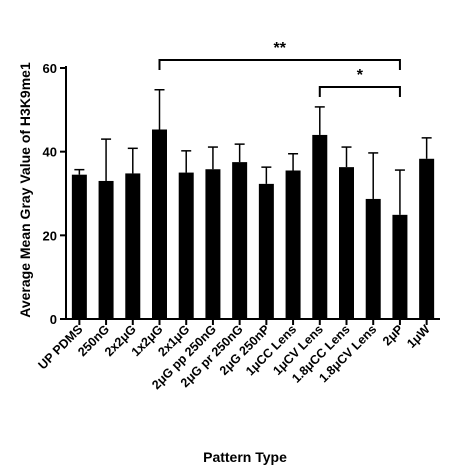 The height and width of the screenshot is (470, 454). Describe the element at coordinates (50, 235) in the screenshot. I see `y-tick-label: 20` at that location.